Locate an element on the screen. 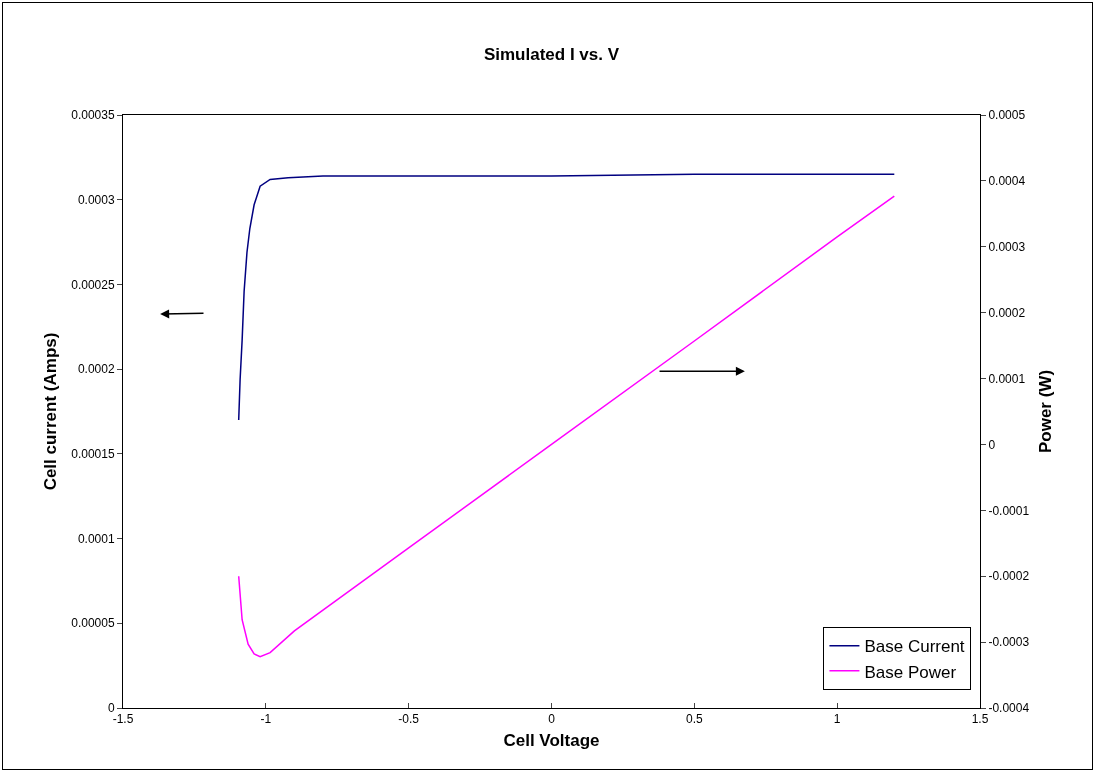  y2-tick-label: -0.0002 is located at coordinates (1009, 576).